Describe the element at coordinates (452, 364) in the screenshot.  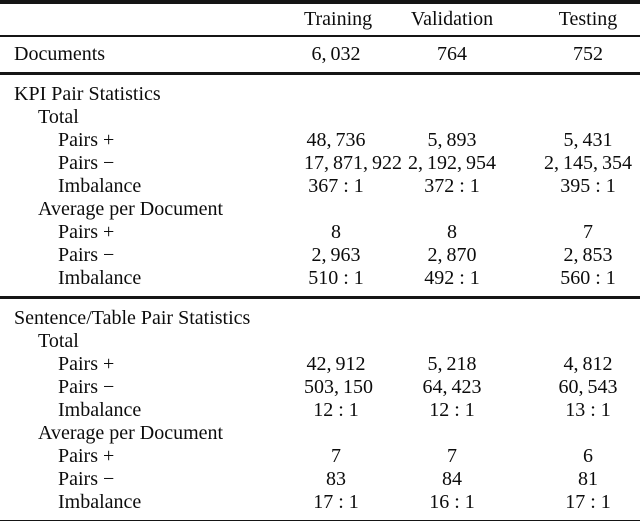
I see `cell-value: 5, 218` at that location.